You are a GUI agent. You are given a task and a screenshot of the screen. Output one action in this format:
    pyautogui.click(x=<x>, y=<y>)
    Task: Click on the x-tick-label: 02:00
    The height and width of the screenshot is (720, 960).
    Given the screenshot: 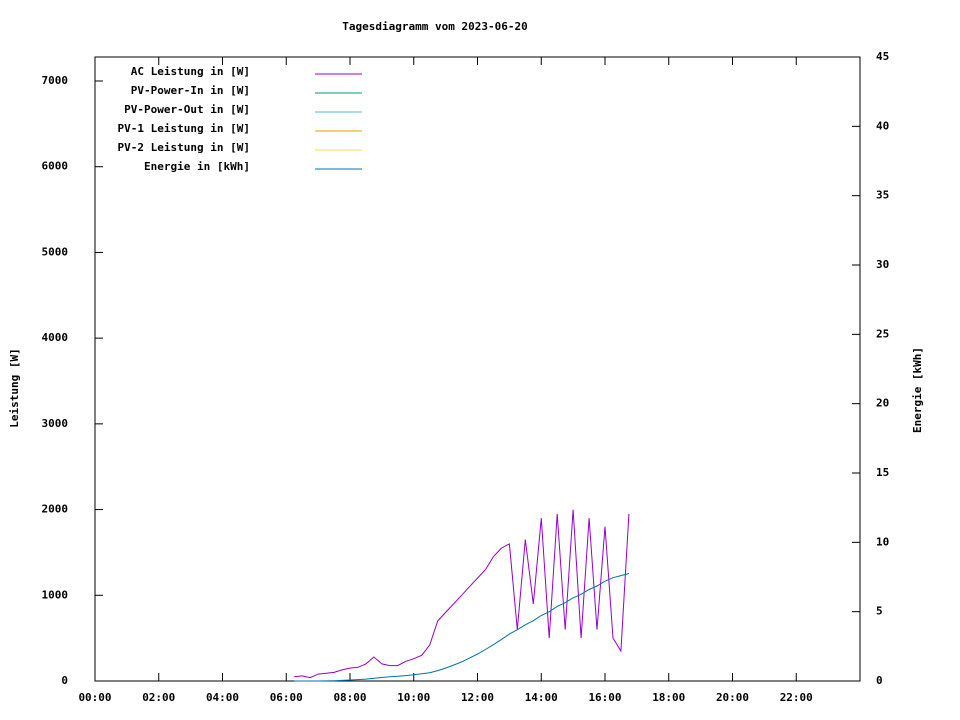 What is the action you would take?
    pyautogui.click(x=158, y=697)
    